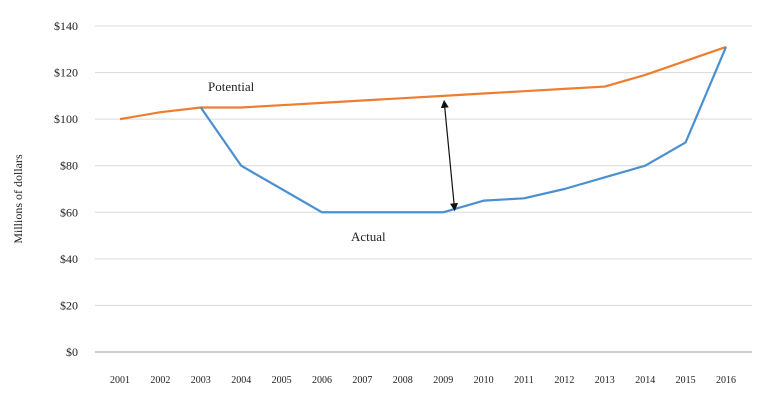 The image size is (768, 410). I want to click on x-tick-label: 2013, so click(605, 380).